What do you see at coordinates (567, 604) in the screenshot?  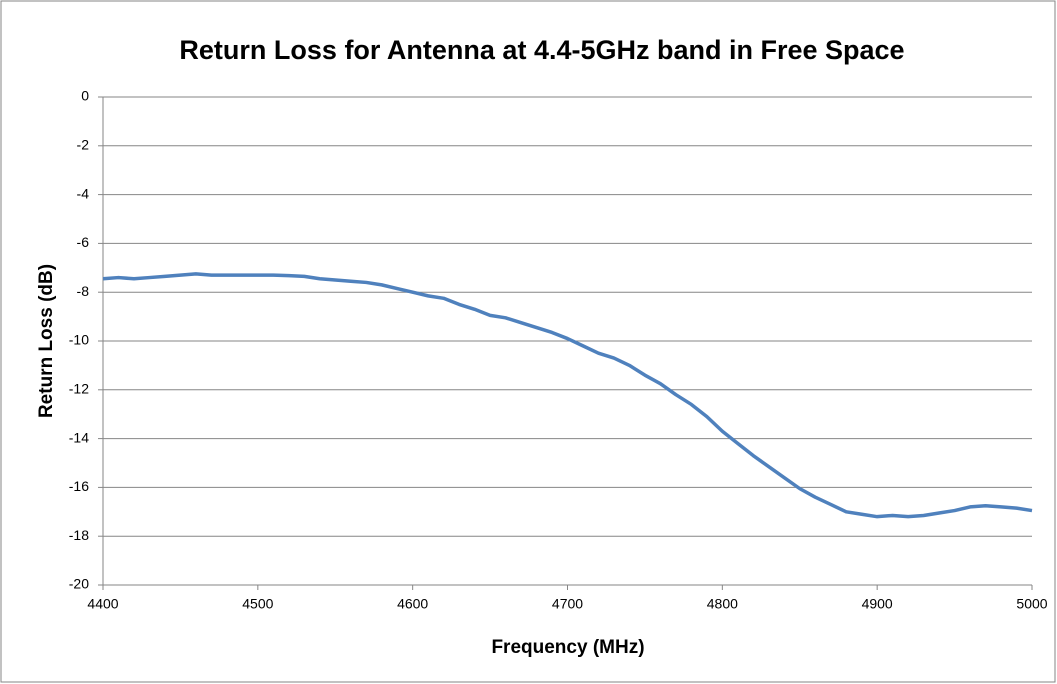 I see `x-tick-label: 4700` at bounding box center [567, 604].